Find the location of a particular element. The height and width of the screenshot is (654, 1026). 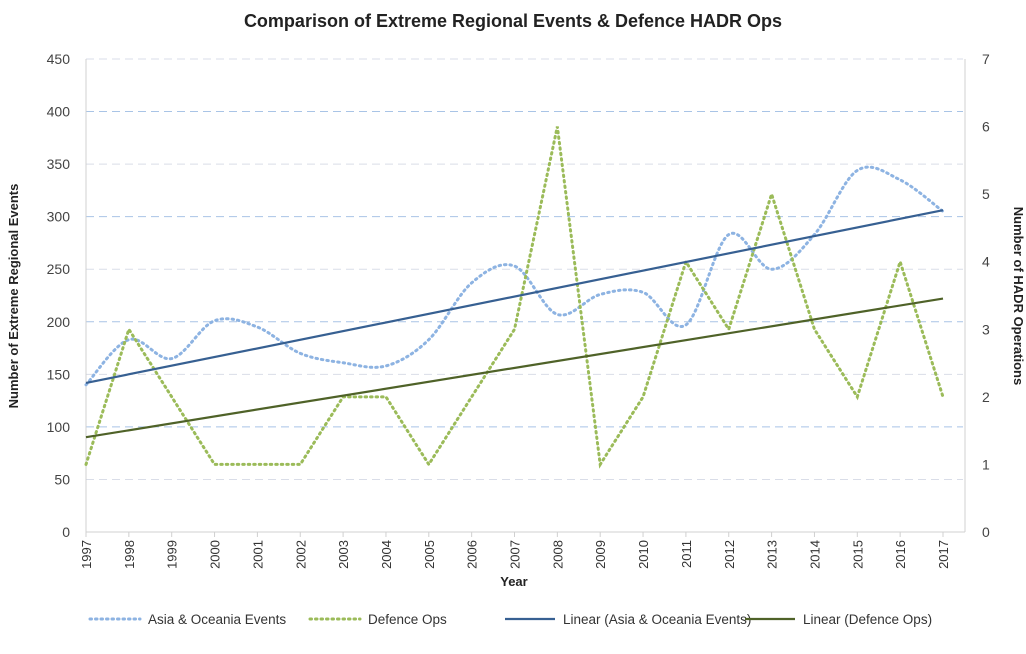

y2-tick-label: 0 is located at coordinates (986, 532).